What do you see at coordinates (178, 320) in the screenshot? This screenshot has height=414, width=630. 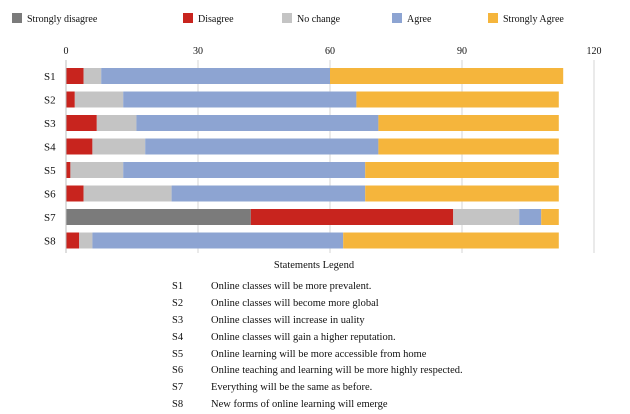 I see `statement-code: S3` at bounding box center [178, 320].